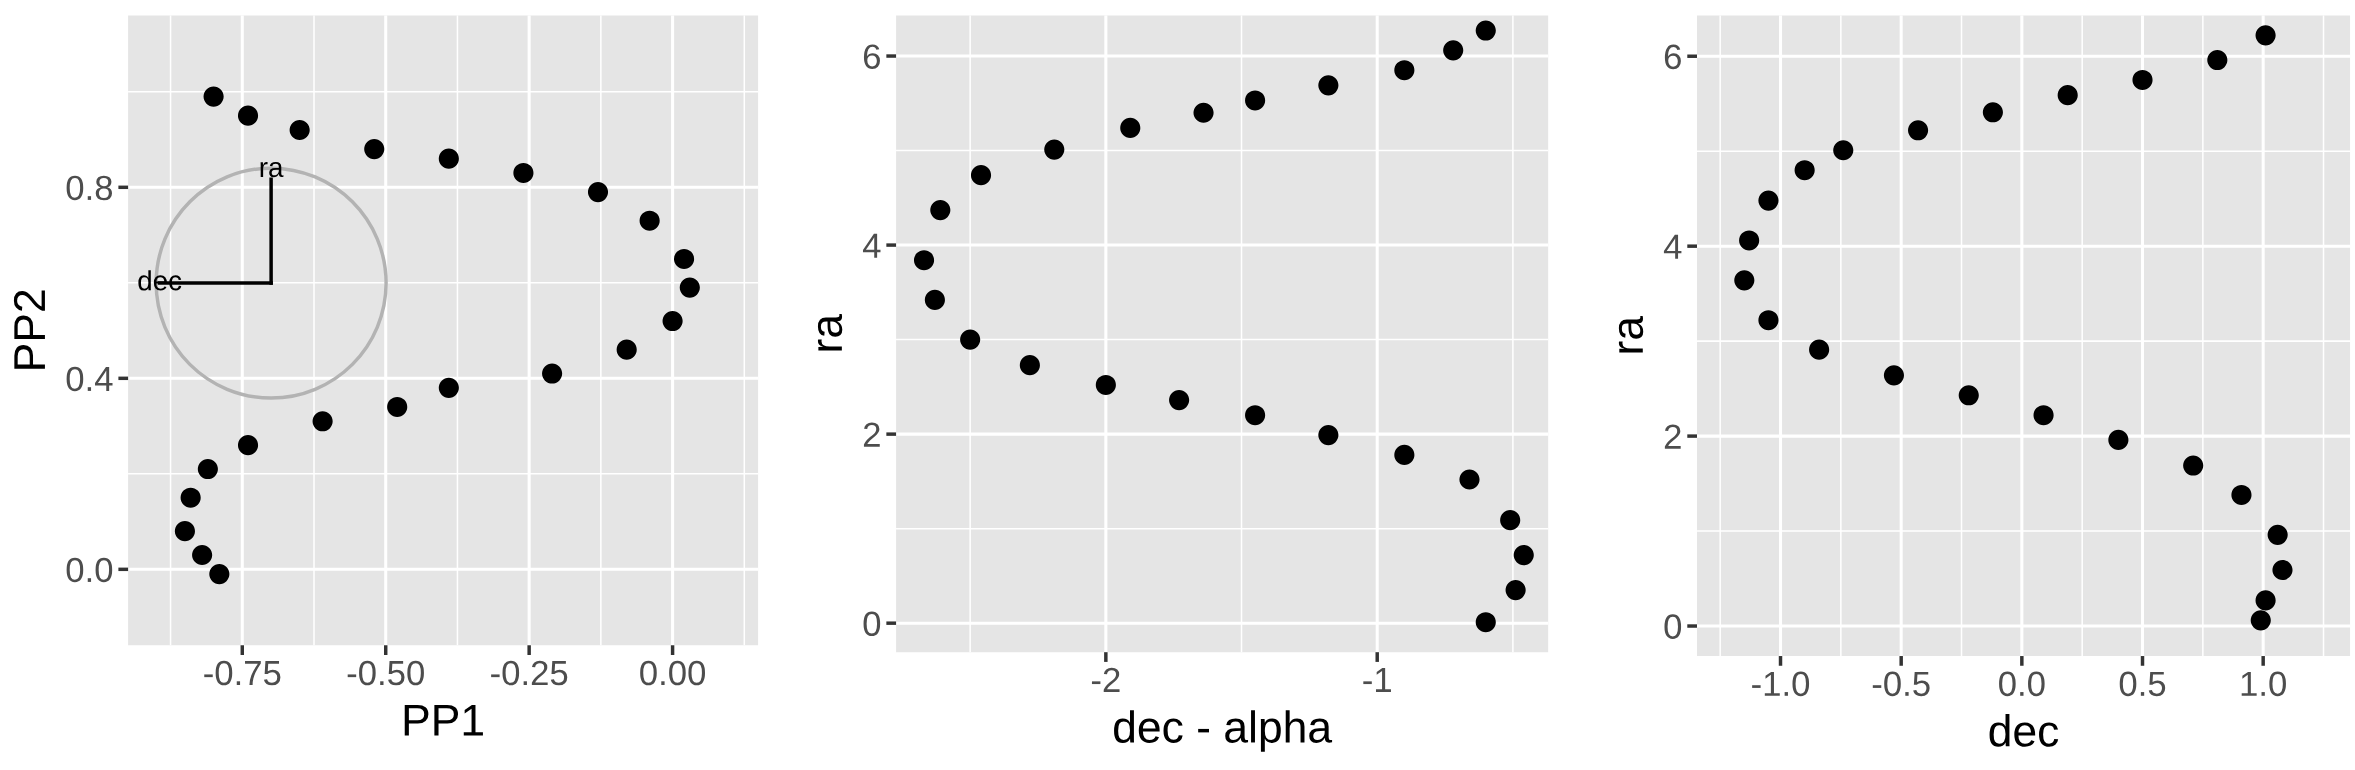 The height and width of the screenshot is (770, 2355). What do you see at coordinates (443, 720) in the screenshot?
I see `x-axis-title: PP1` at bounding box center [443, 720].